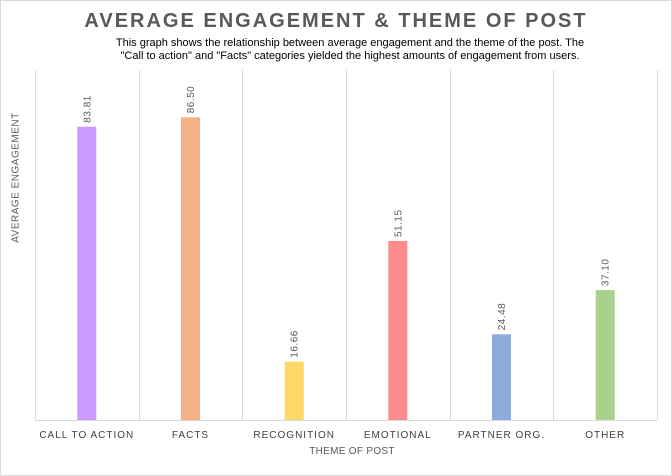 This screenshot has height=476, width=672. I want to click on category-label-2: RECOGNITION, so click(294, 435).